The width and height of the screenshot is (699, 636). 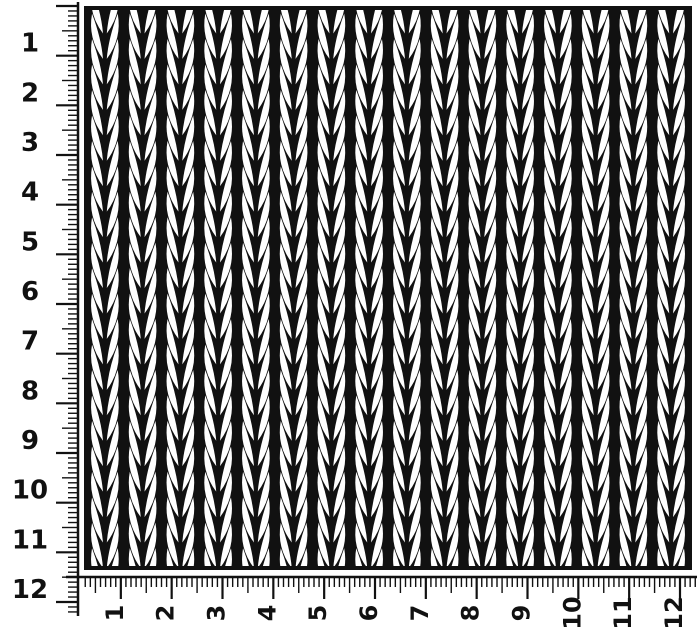 I want to click on vertical-ruler-label-6: 6, so click(x=30, y=292).